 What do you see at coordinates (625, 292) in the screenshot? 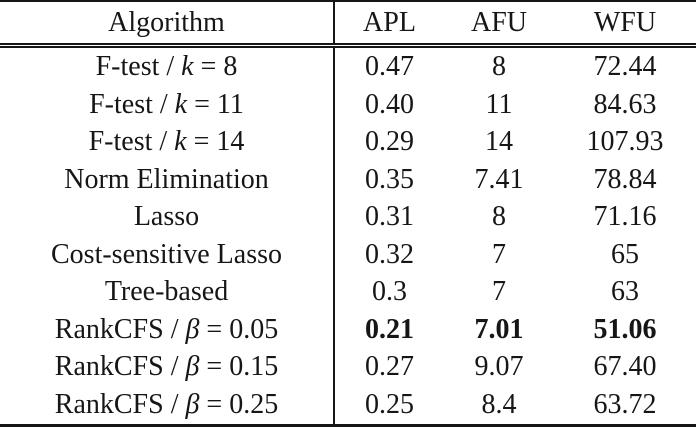
I see `cell-wfu: 63` at bounding box center [625, 292].